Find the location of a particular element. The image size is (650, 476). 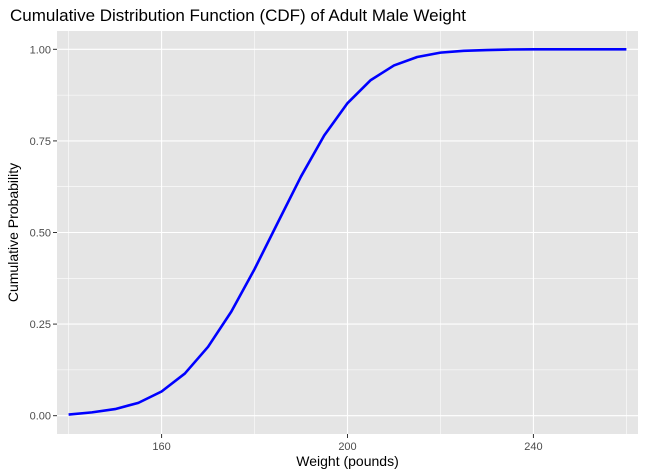

x-axis: 160 200 240 is located at coordinates (347, 443).